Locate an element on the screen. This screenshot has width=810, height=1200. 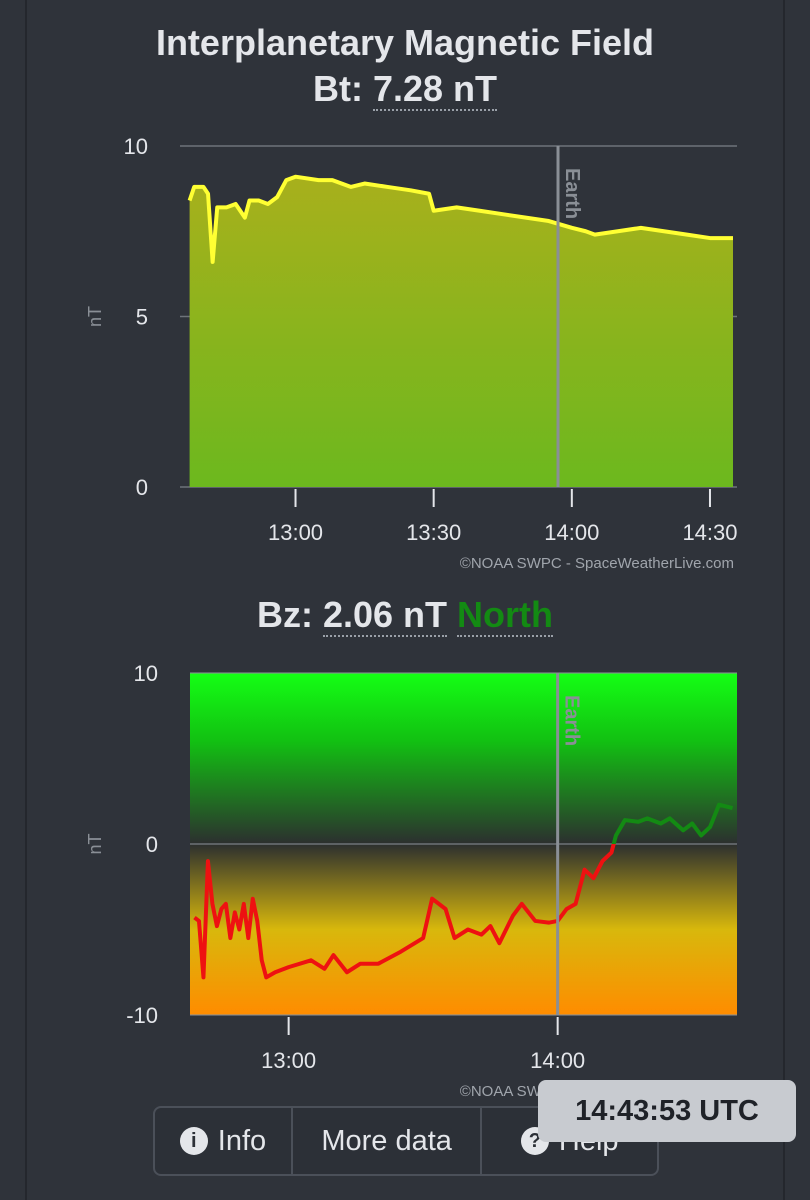
more-data-button: More data is located at coordinates (388, 1141).